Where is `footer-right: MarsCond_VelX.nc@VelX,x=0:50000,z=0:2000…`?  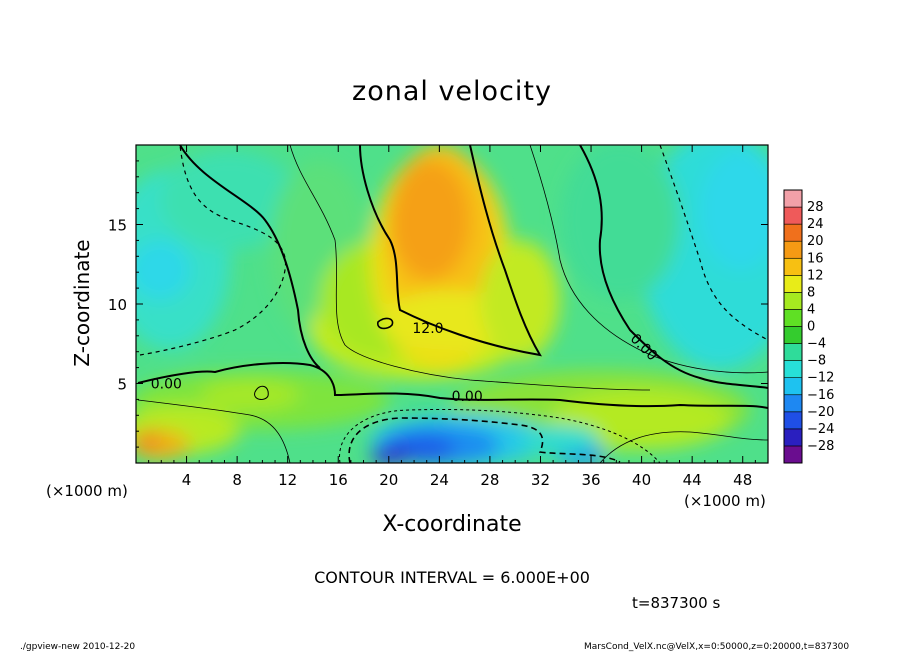
footer-right: MarsCond_VelX.nc@VelX,x=0:50000,z=0:2000… is located at coordinates (717, 647).